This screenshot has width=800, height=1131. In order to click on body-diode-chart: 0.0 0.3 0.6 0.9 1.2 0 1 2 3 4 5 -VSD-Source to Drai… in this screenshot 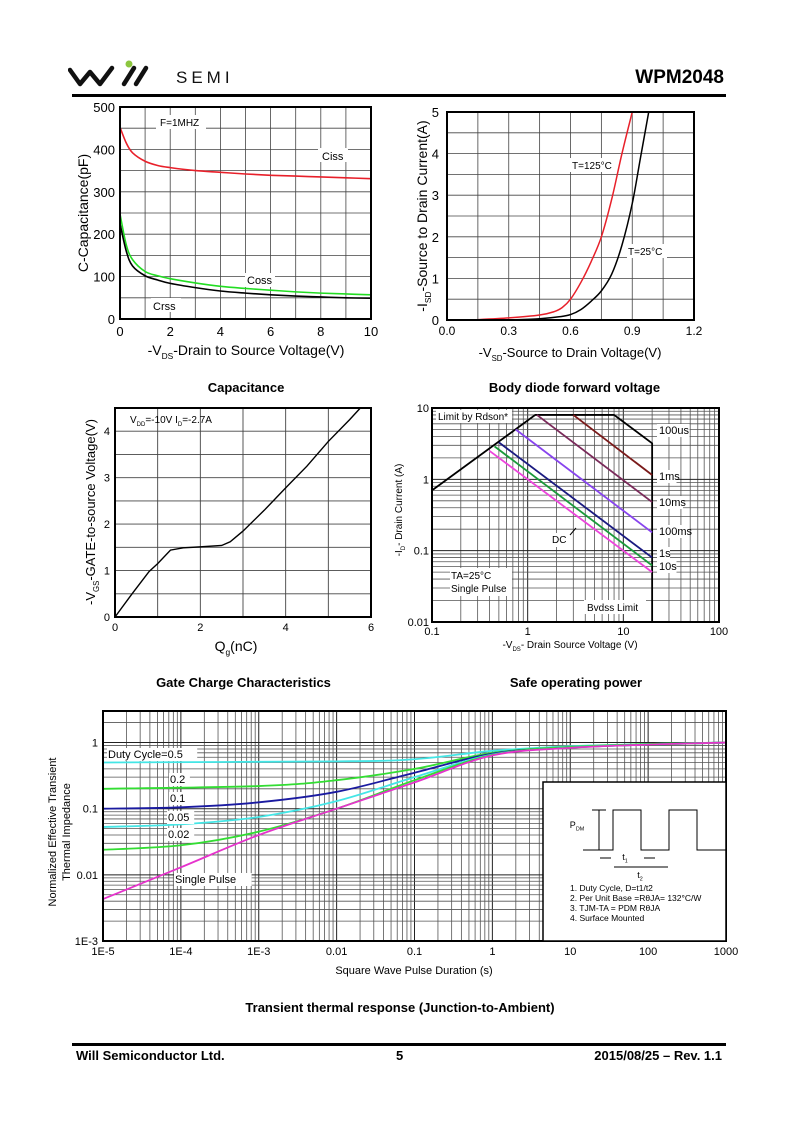, I will do `click(558, 234)`.